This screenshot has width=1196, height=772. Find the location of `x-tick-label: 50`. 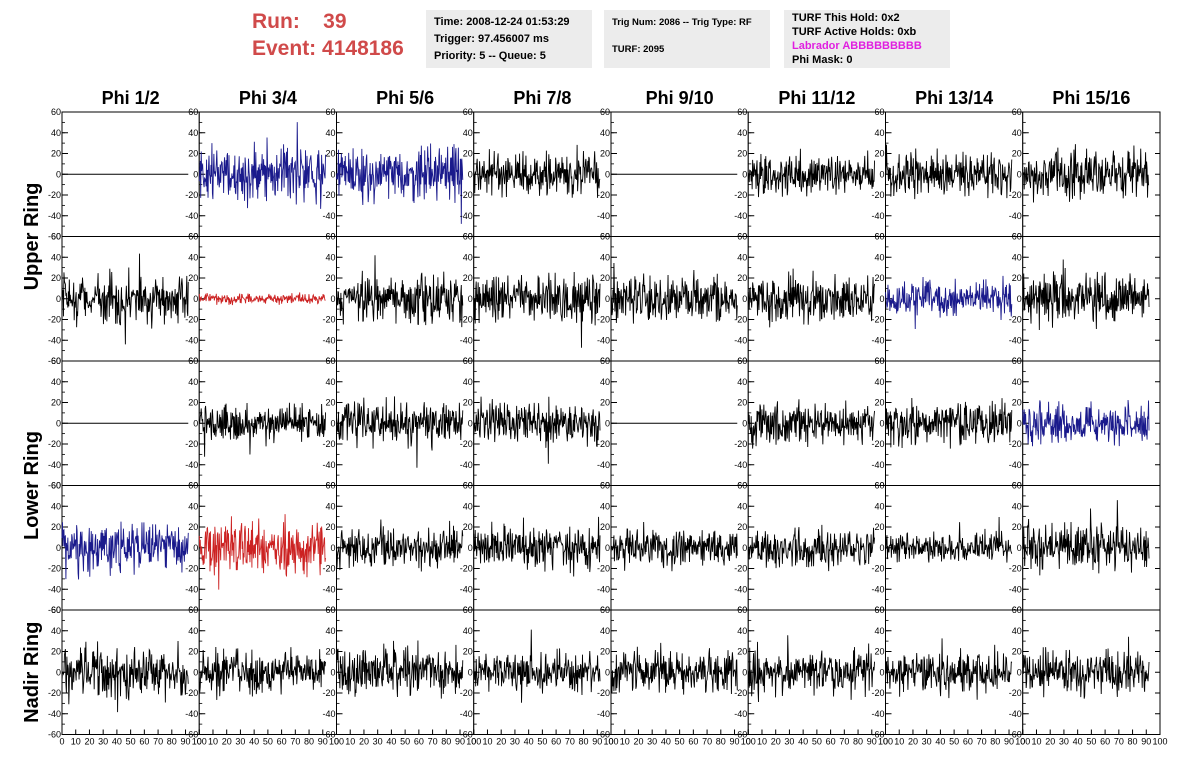

x-tick-label: 50 is located at coordinates (1091, 742).